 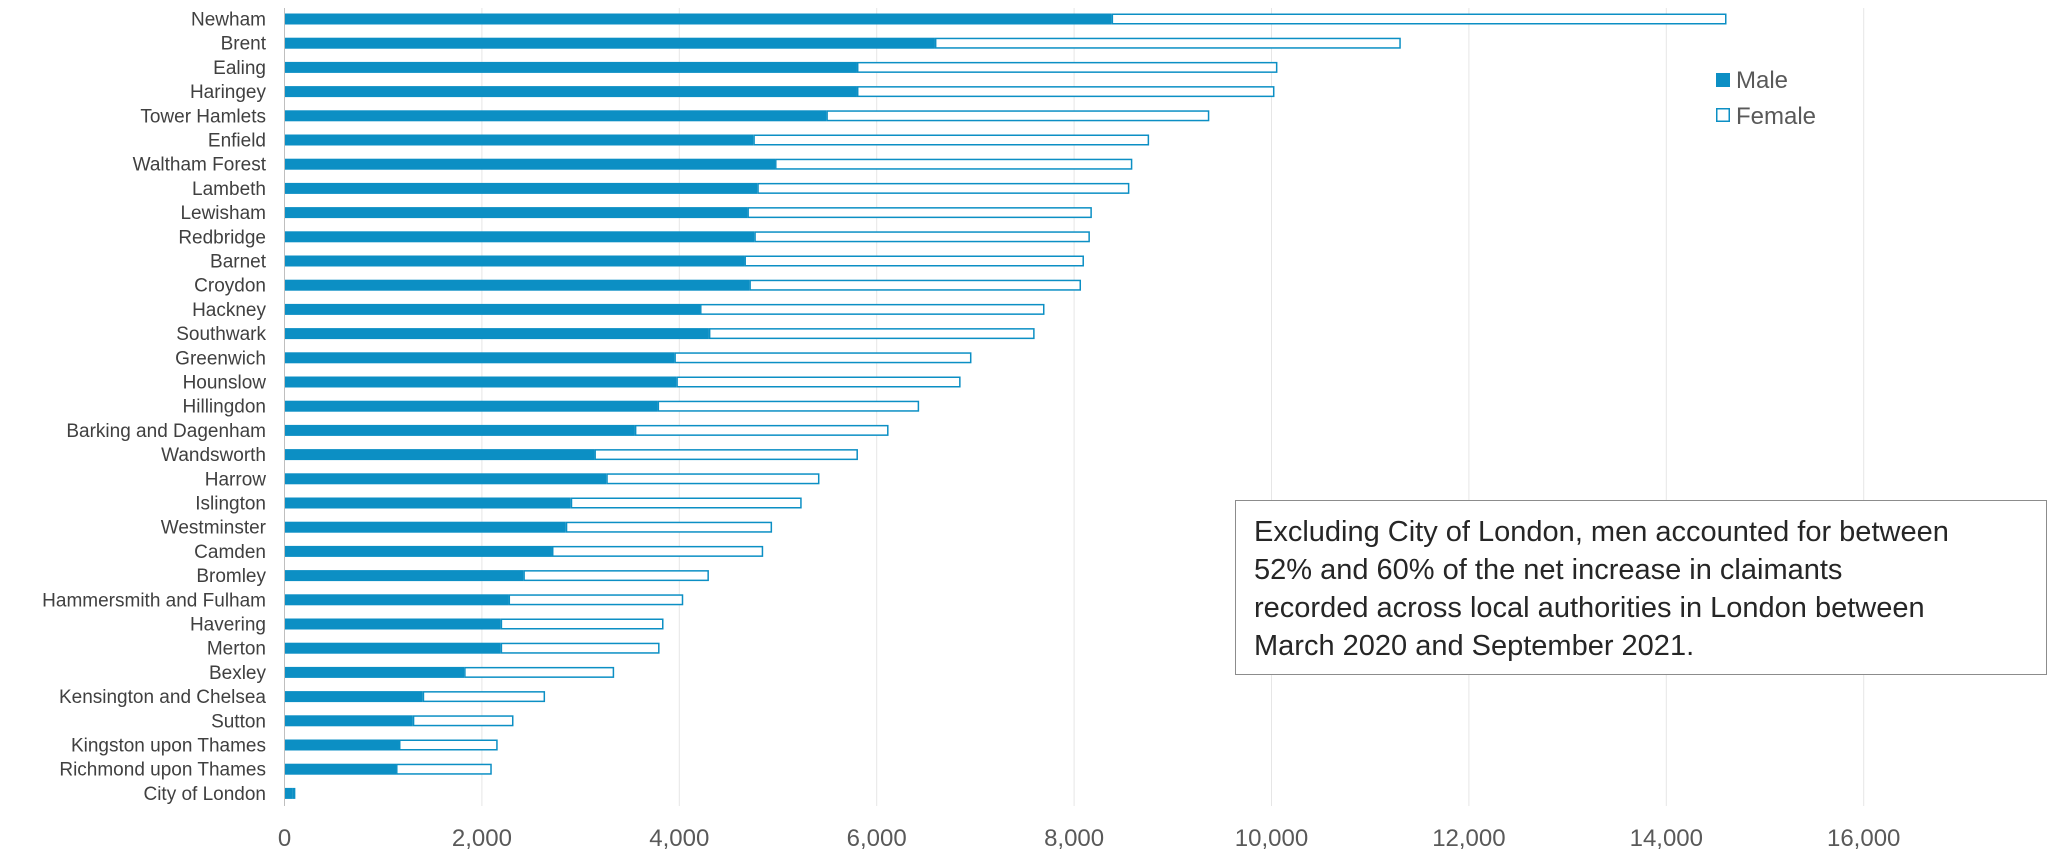 I want to click on category-label: Newham, so click(x=228, y=20).